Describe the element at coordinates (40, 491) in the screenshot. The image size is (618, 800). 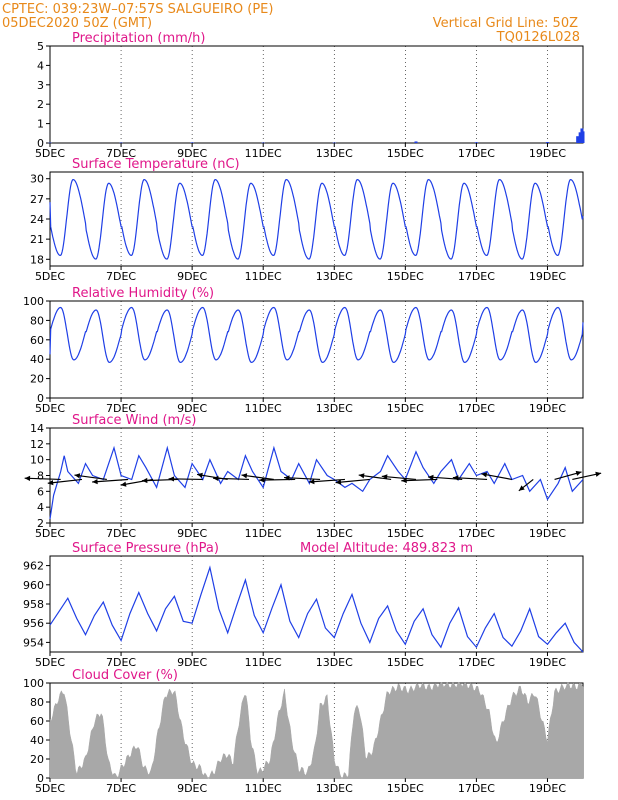
I see `y-tick-label: 6` at that location.